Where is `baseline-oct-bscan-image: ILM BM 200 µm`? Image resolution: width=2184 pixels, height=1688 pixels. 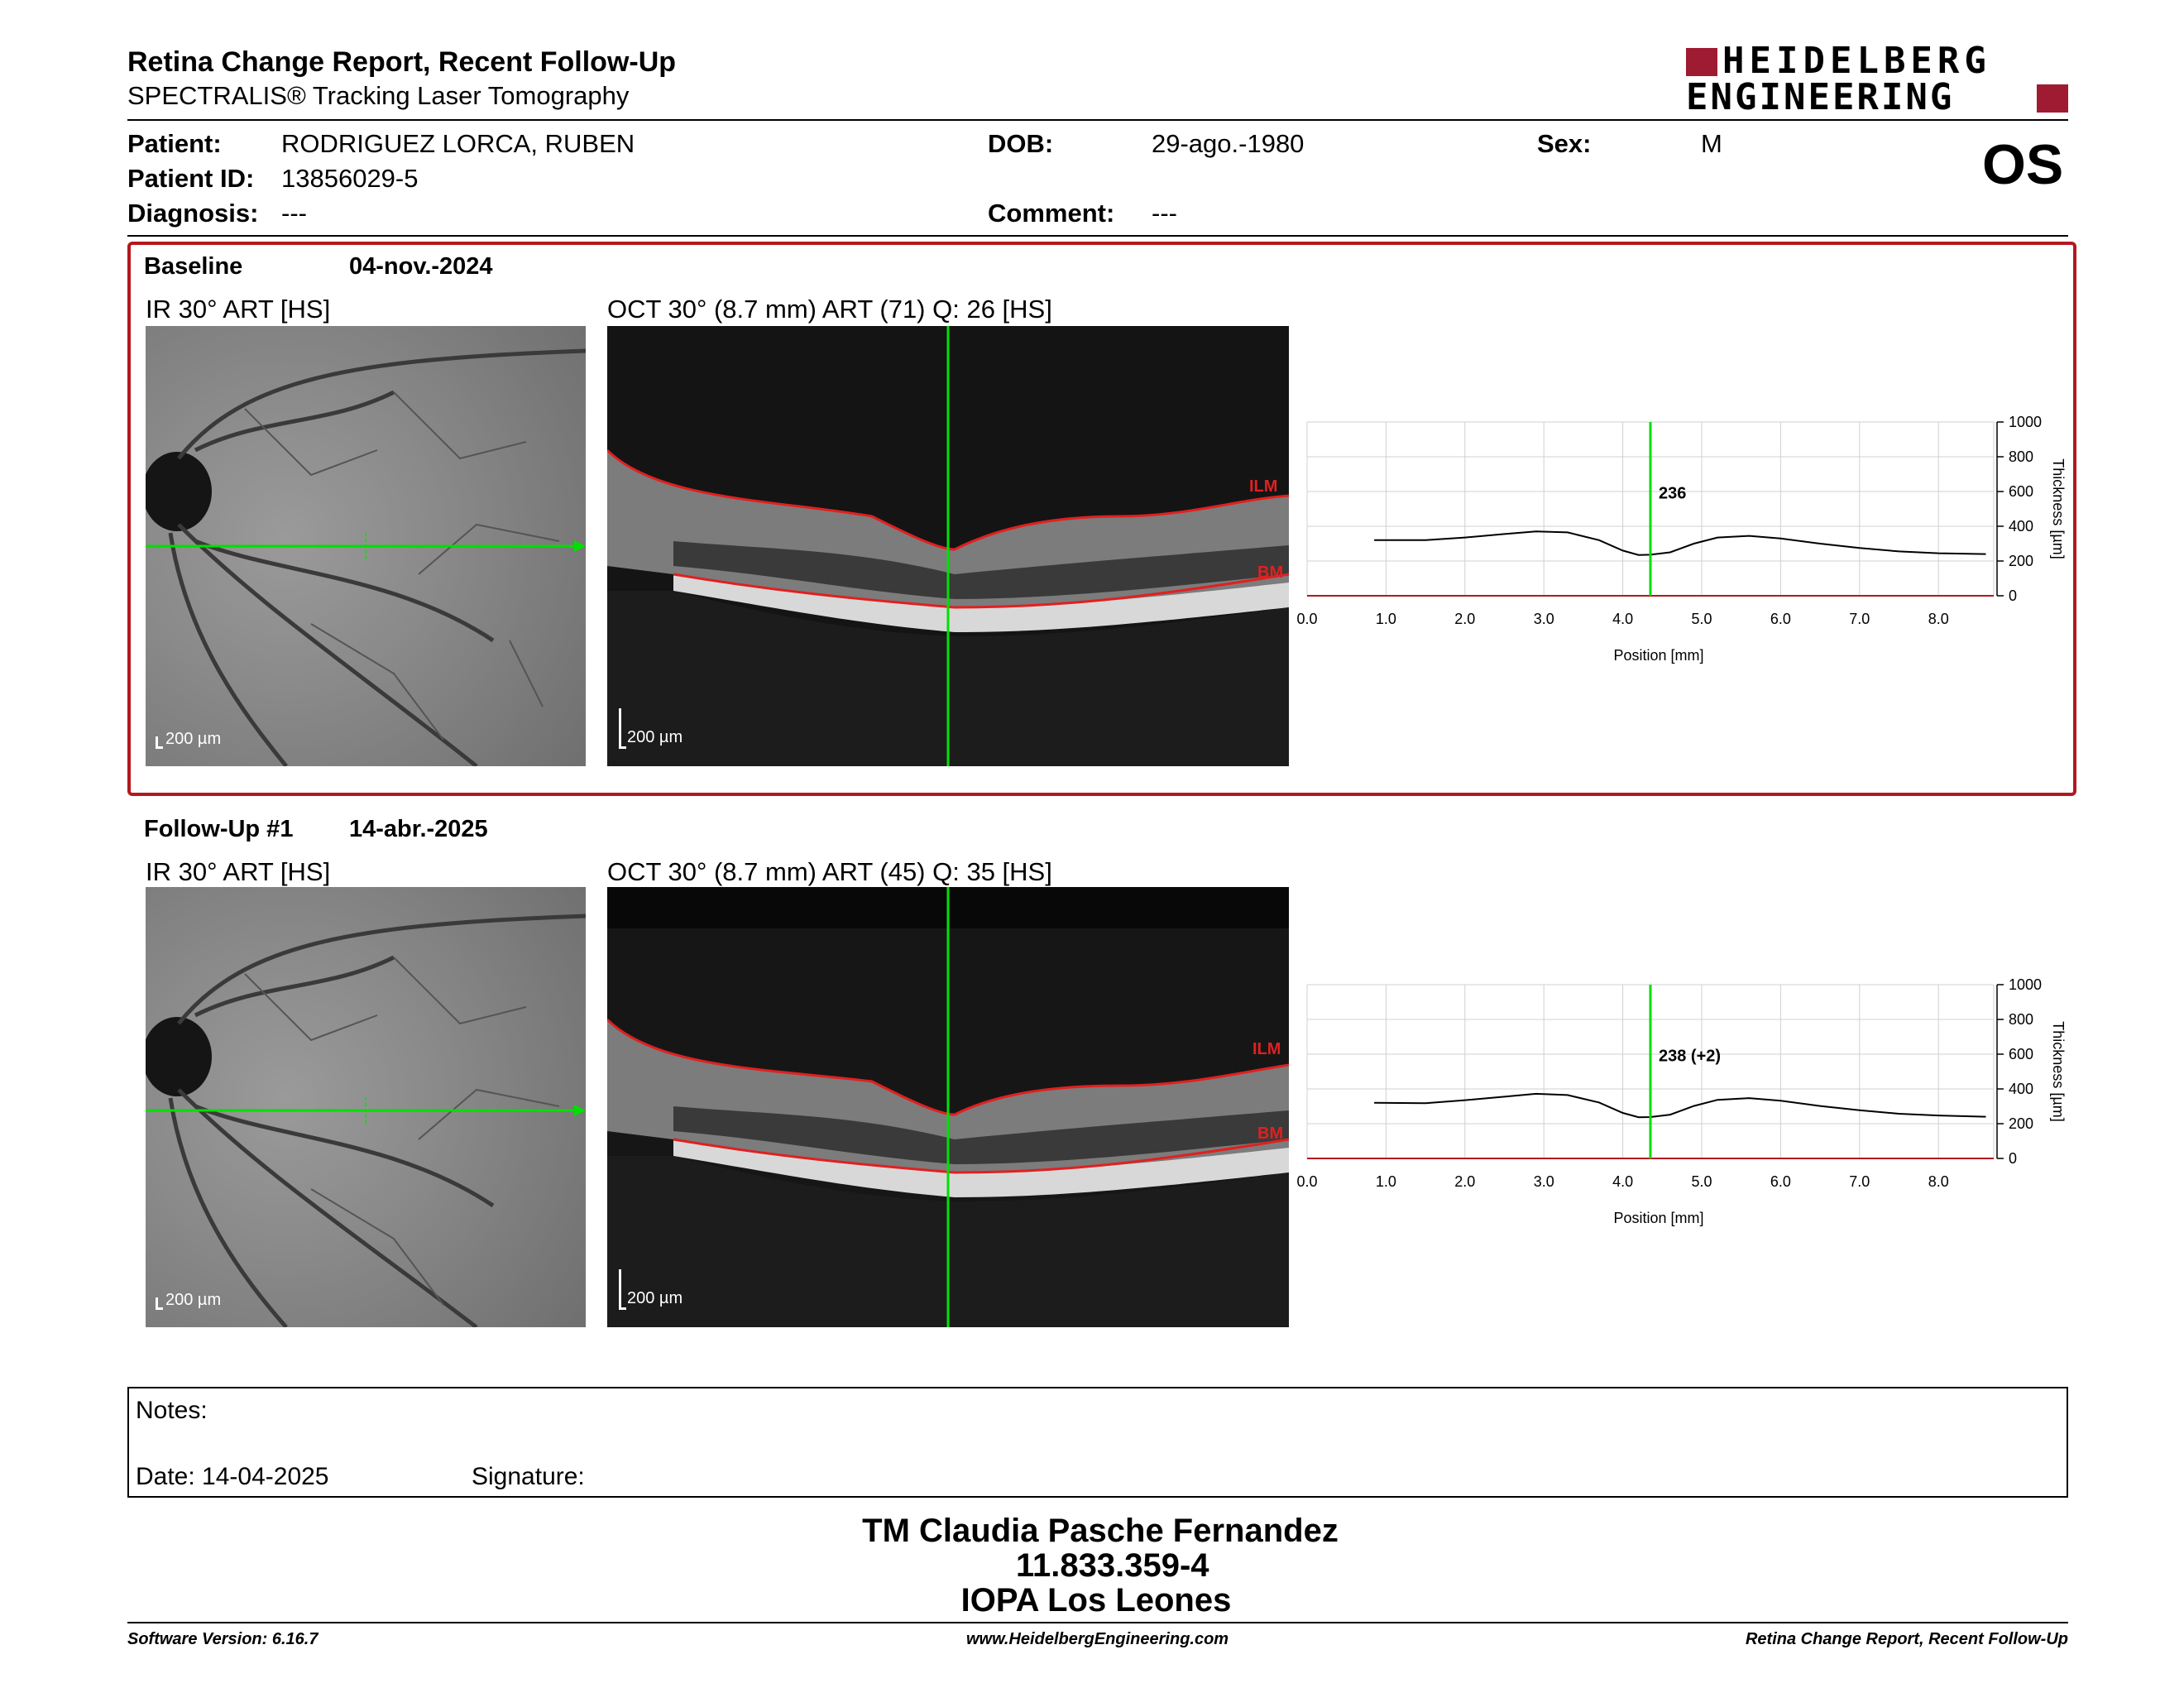
baseline-oct-bscan-image: ILM BM 200 µm is located at coordinates (948, 546).